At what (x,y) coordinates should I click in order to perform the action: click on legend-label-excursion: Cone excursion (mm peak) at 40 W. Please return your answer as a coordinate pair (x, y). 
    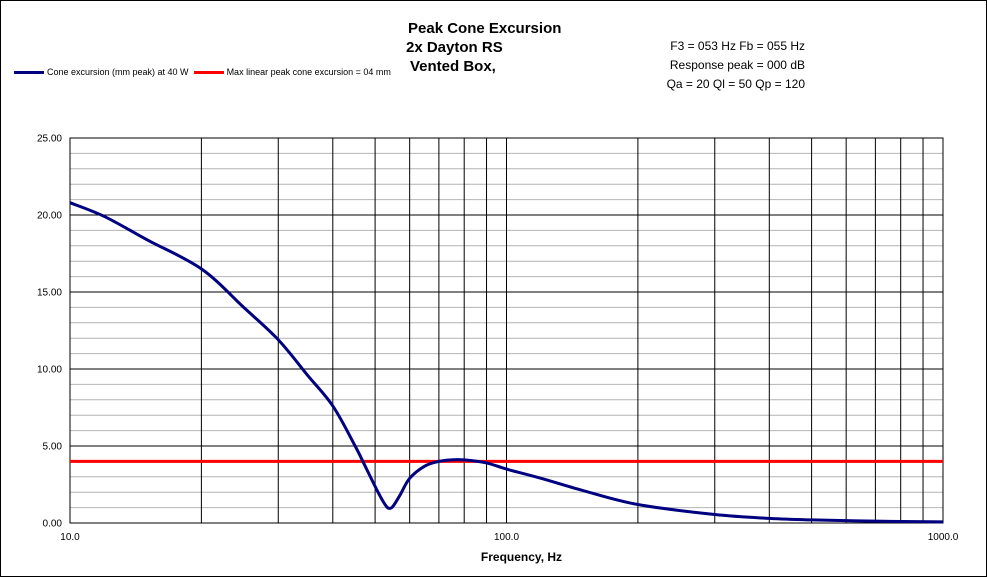
    Looking at the image, I should click on (118, 72).